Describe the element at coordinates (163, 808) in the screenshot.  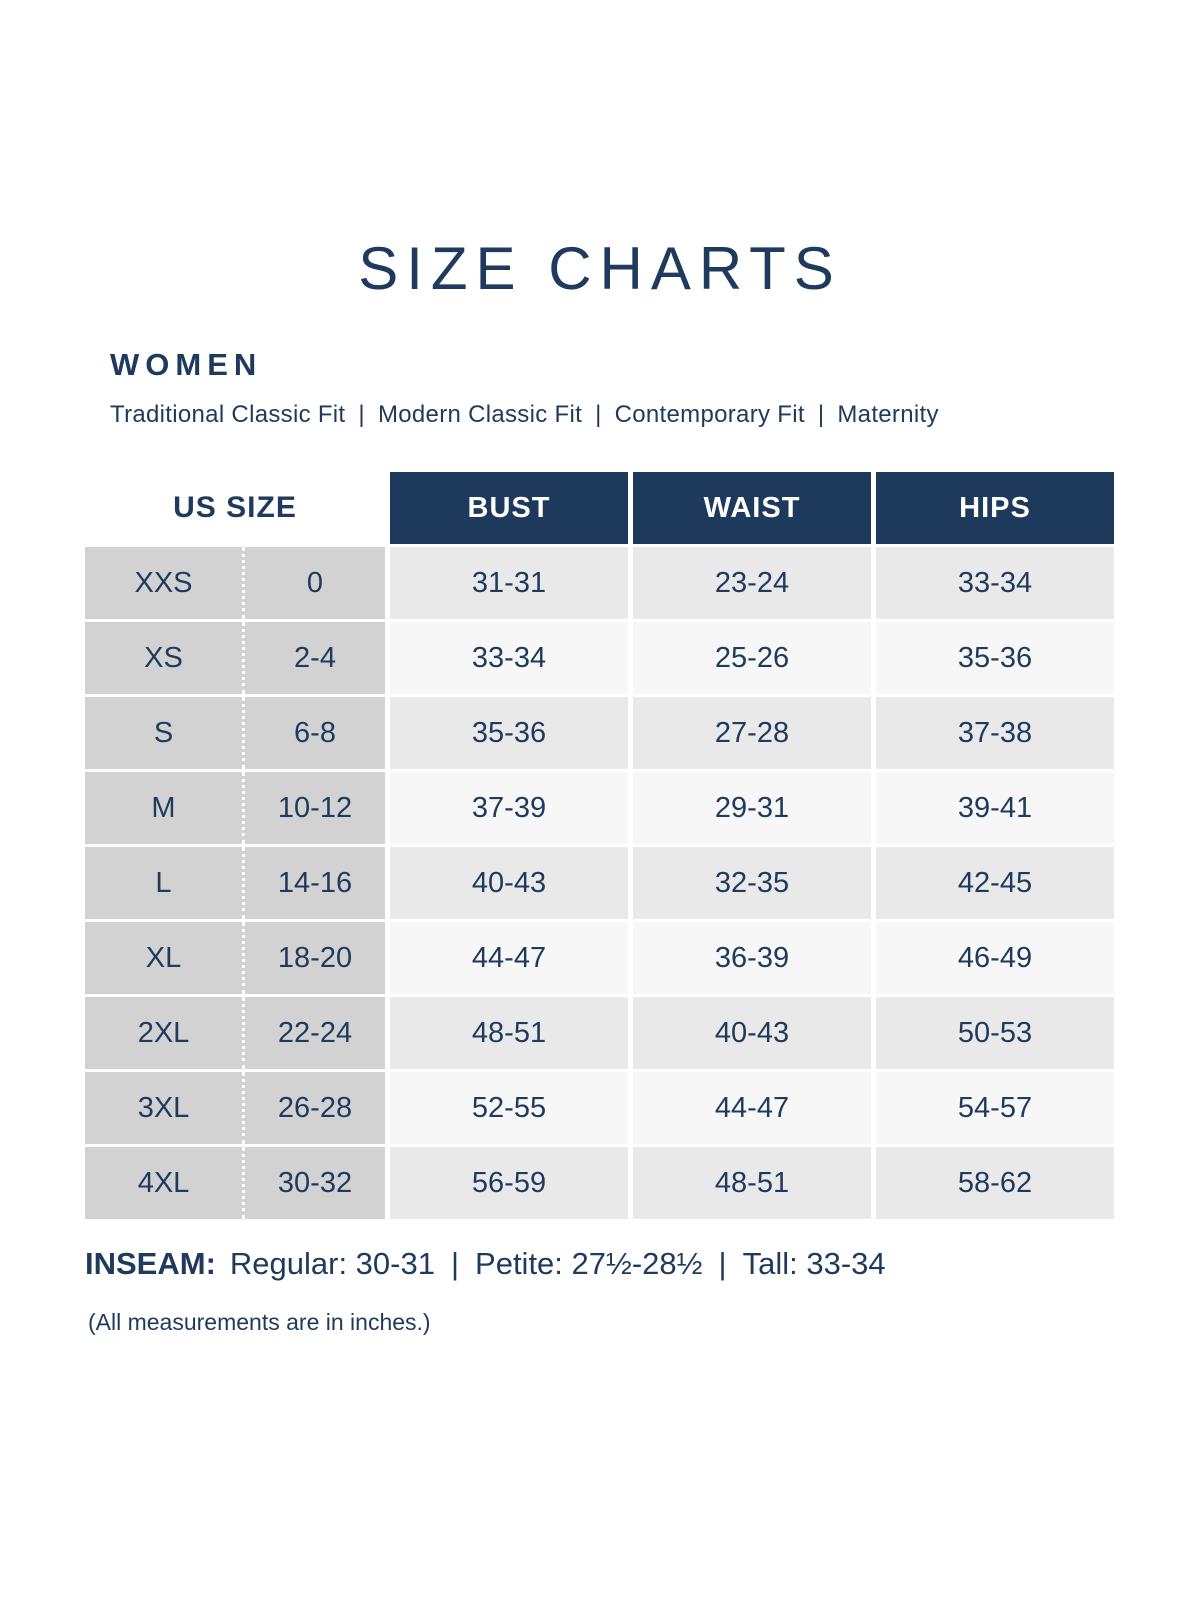
I see `size-label: M` at that location.